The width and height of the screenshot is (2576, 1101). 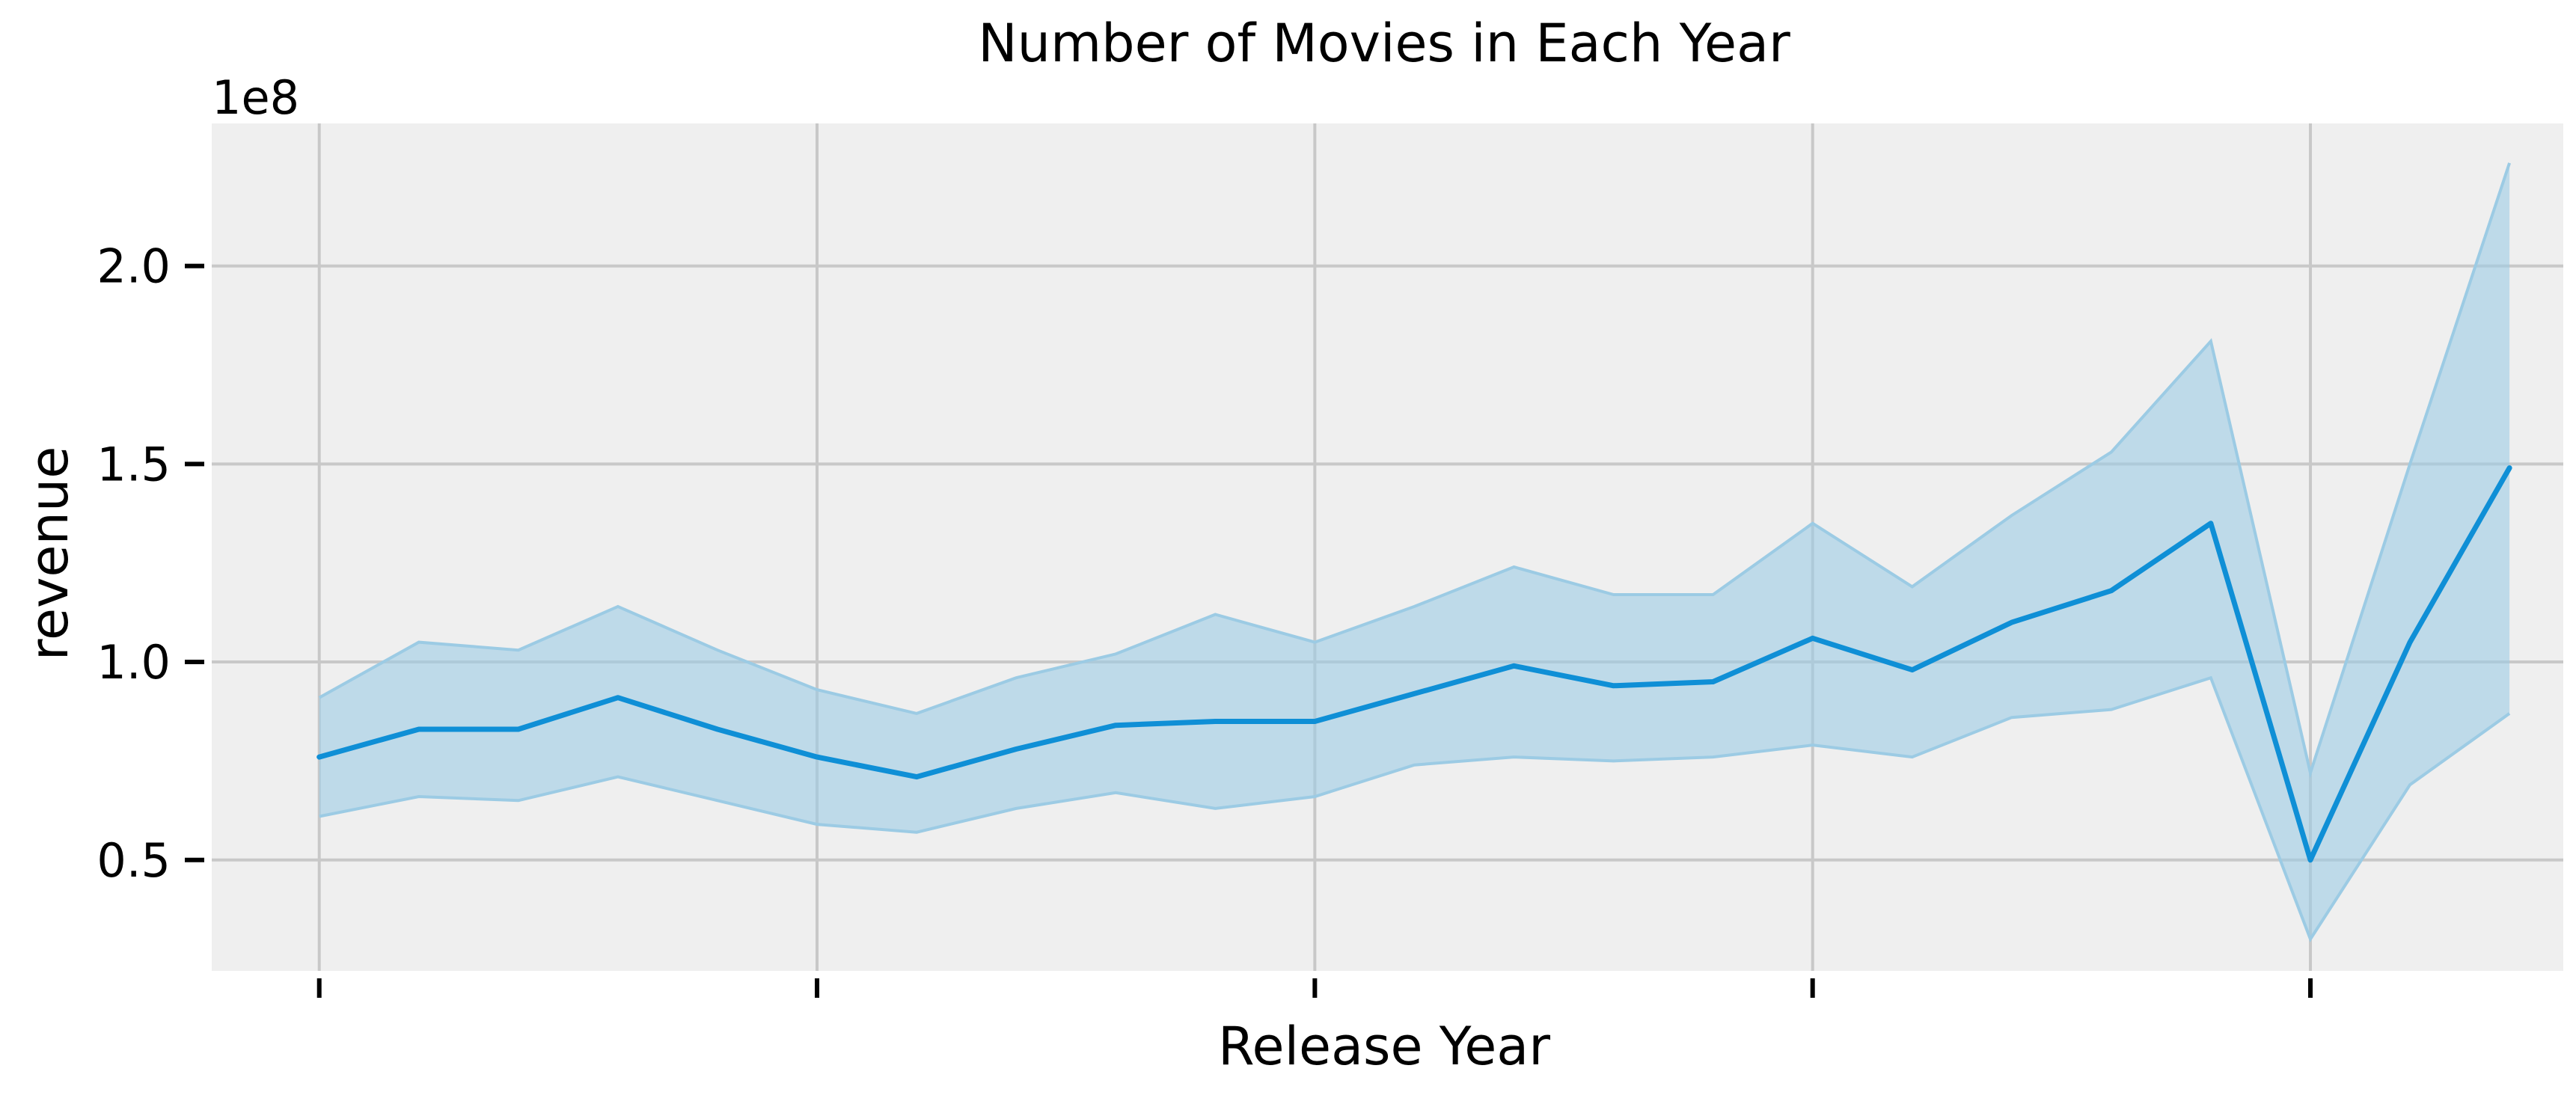 What do you see at coordinates (134, 464) in the screenshot?
I see `y-tick-label: 1.5` at bounding box center [134, 464].